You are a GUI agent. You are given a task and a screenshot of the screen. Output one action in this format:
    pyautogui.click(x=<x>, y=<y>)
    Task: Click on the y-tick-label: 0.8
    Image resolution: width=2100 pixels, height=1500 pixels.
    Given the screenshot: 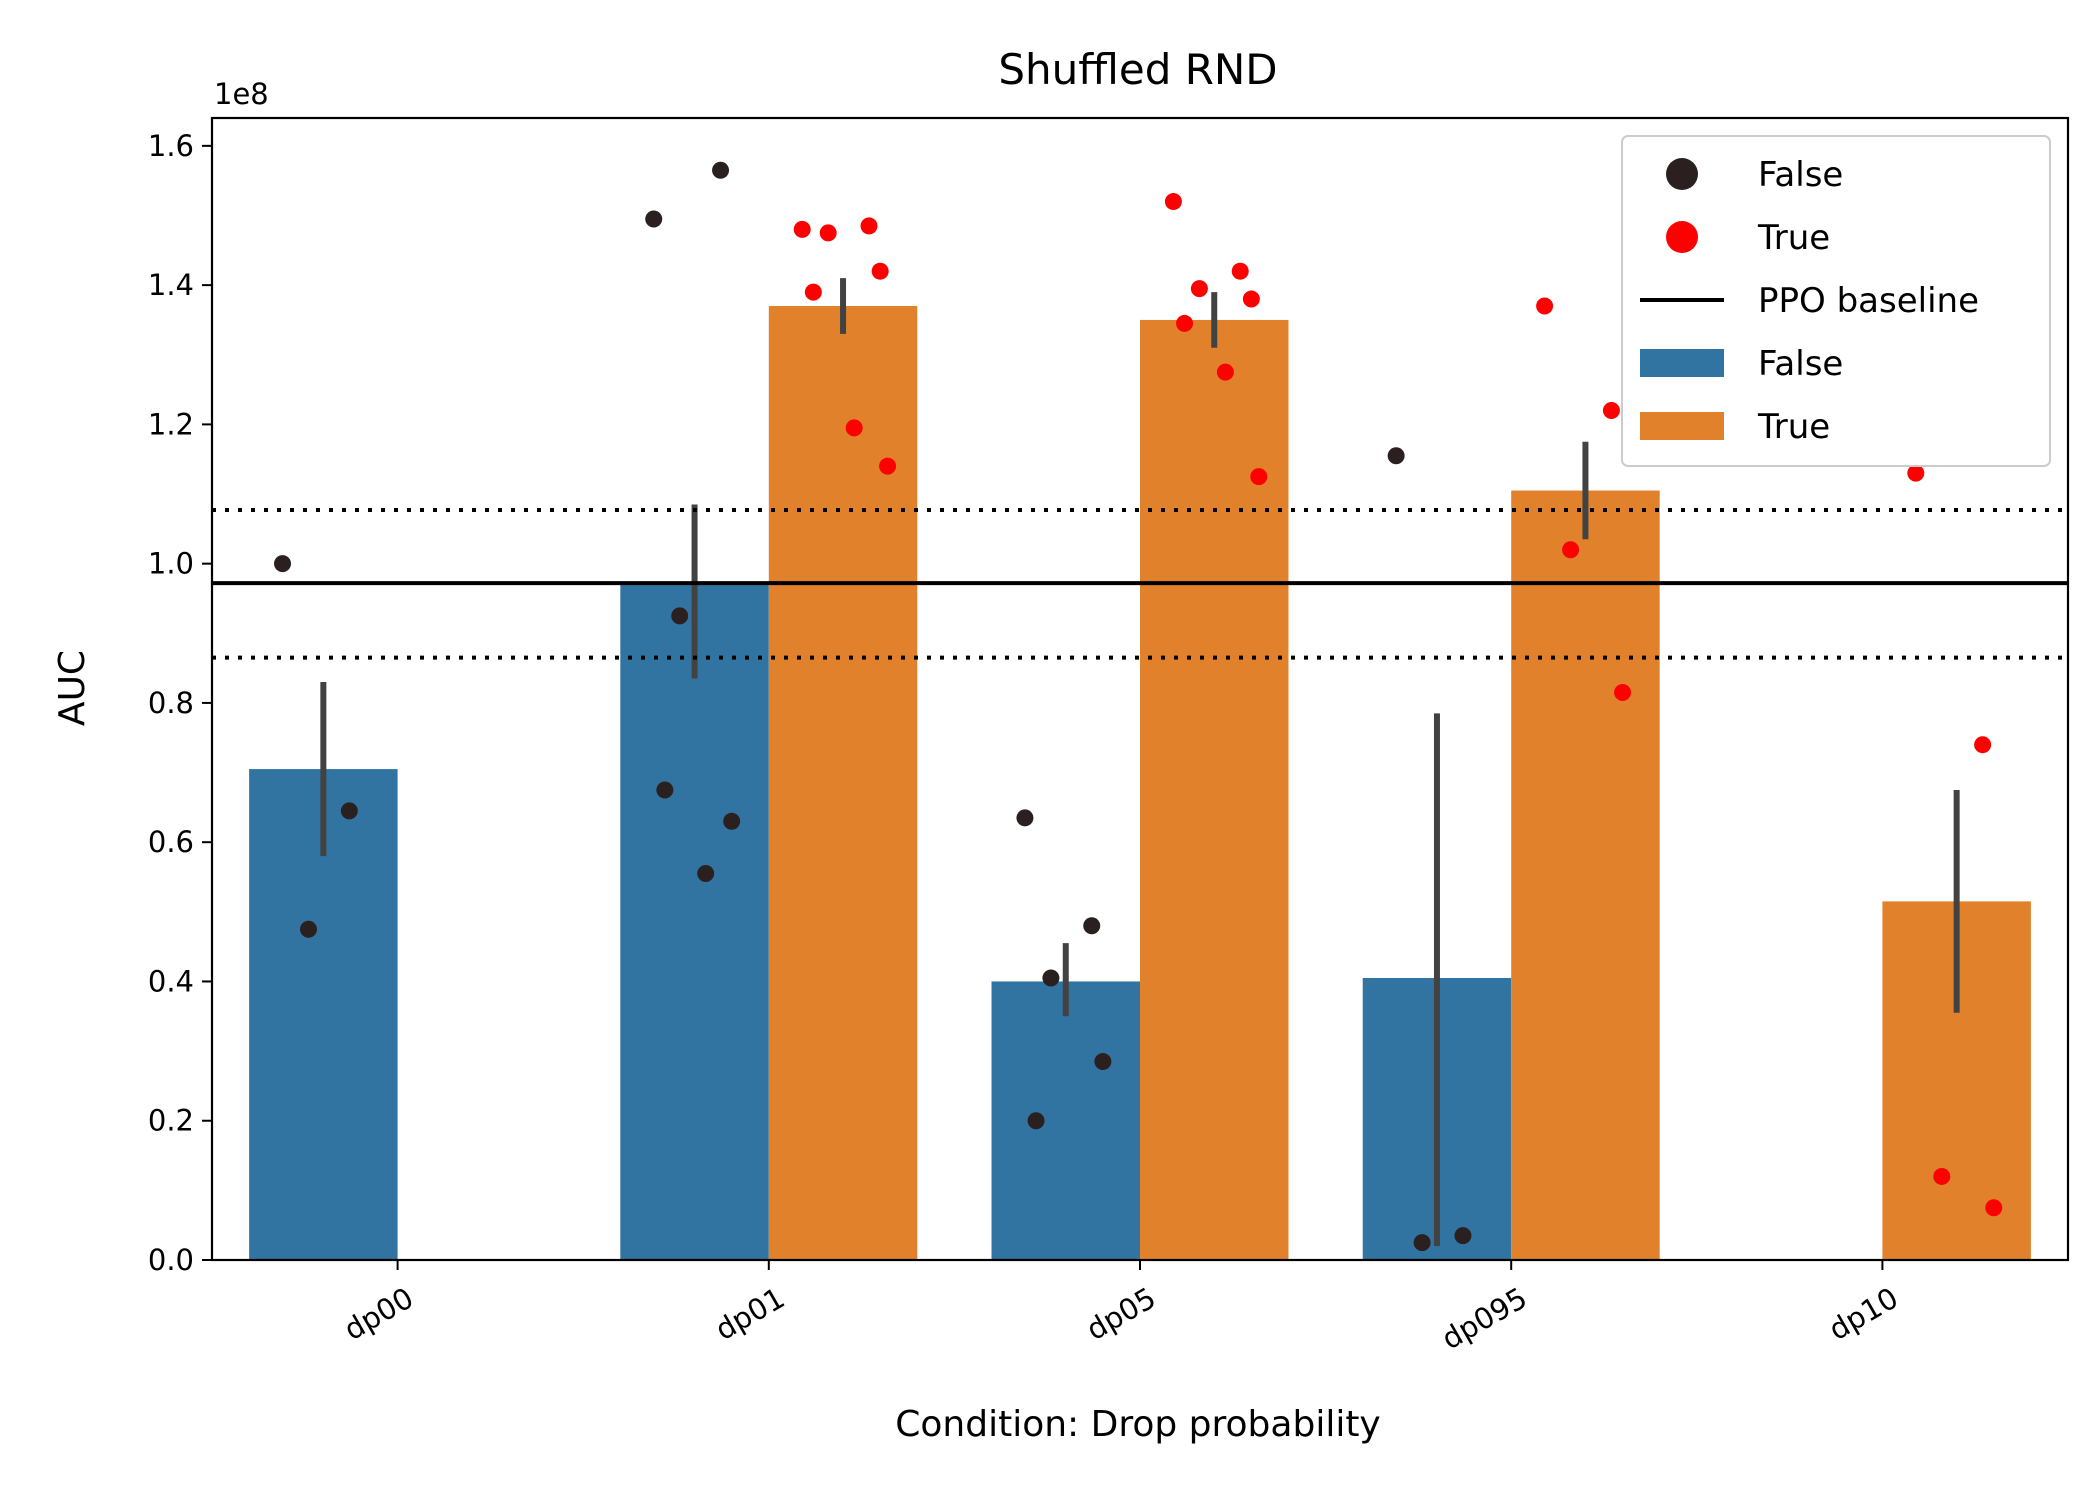 What is the action you would take?
    pyautogui.click(x=171, y=703)
    